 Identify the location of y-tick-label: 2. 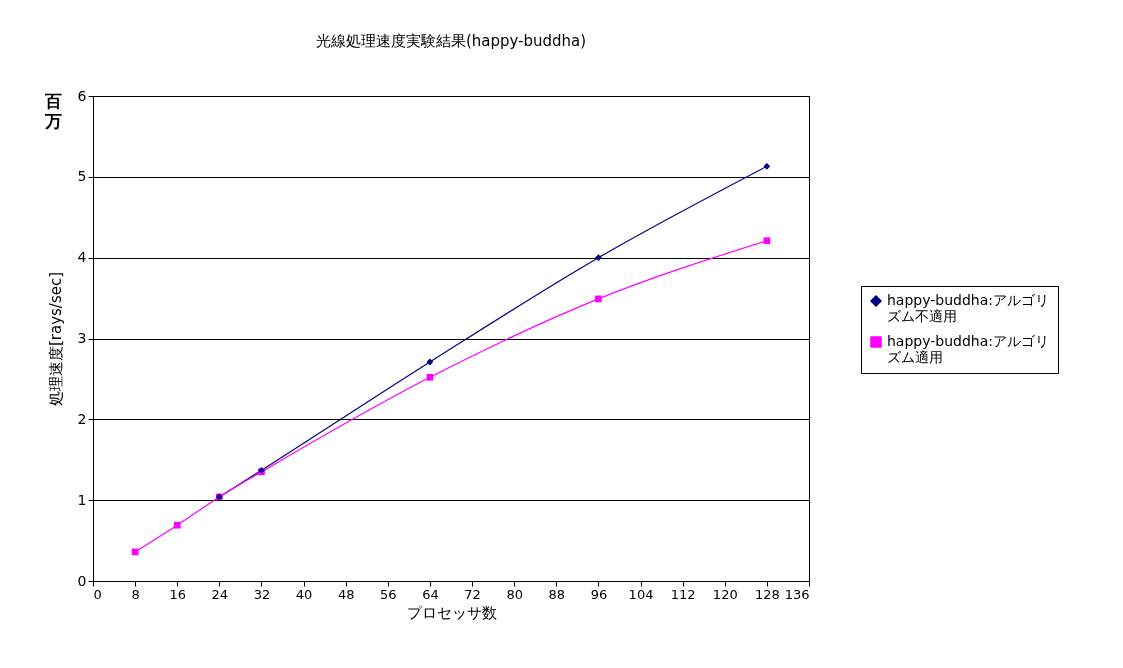
(82, 418).